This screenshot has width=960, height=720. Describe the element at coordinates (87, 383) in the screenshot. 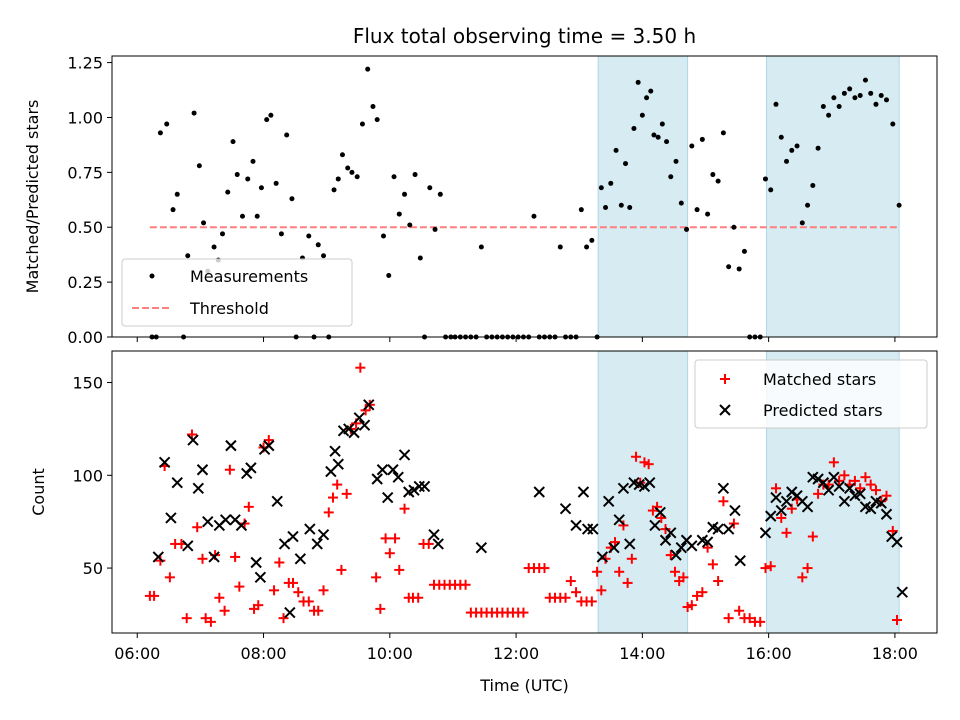

I see `y-tick-label: 150` at that location.